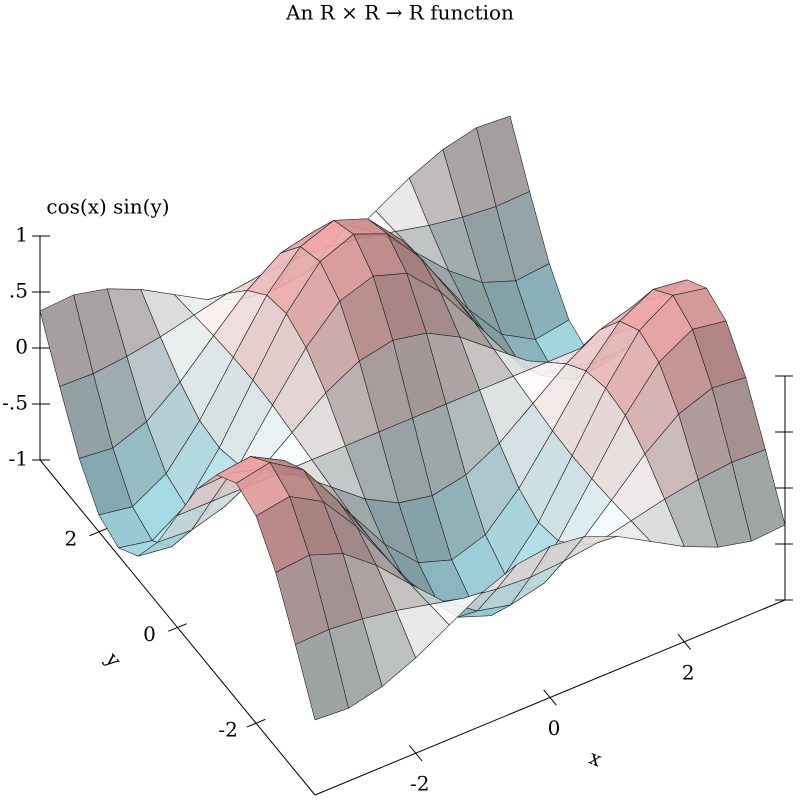 This screenshot has width=800, height=800. Describe the element at coordinates (322, 675) in the screenshot. I see `surface-patch` at that location.